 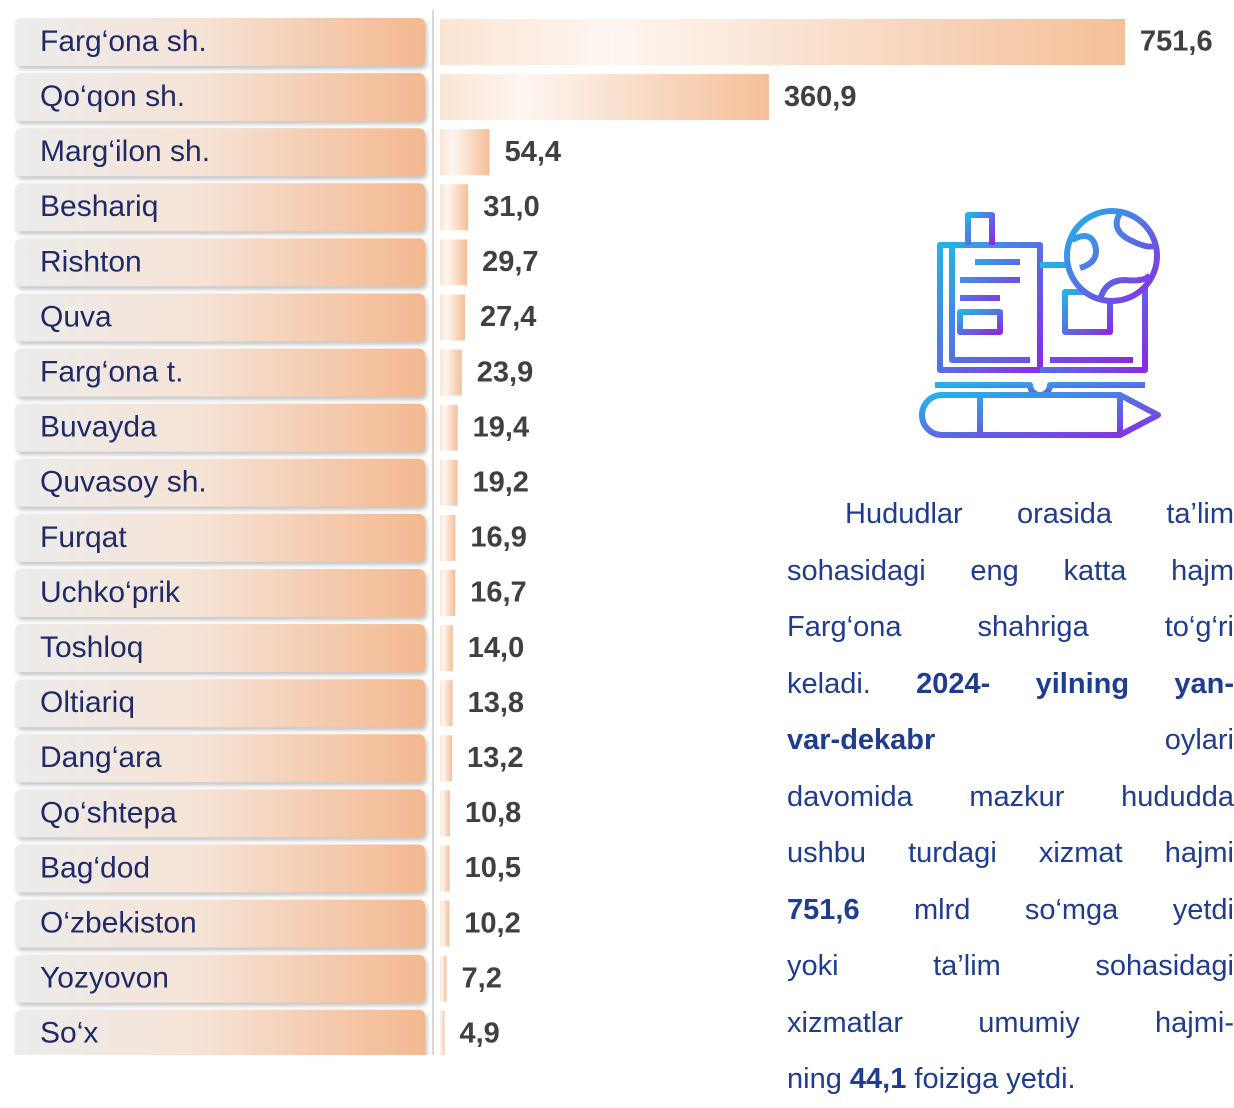 I want to click on text-line: yoki ta’lim sohasidagi, so click(x=1010, y=966).